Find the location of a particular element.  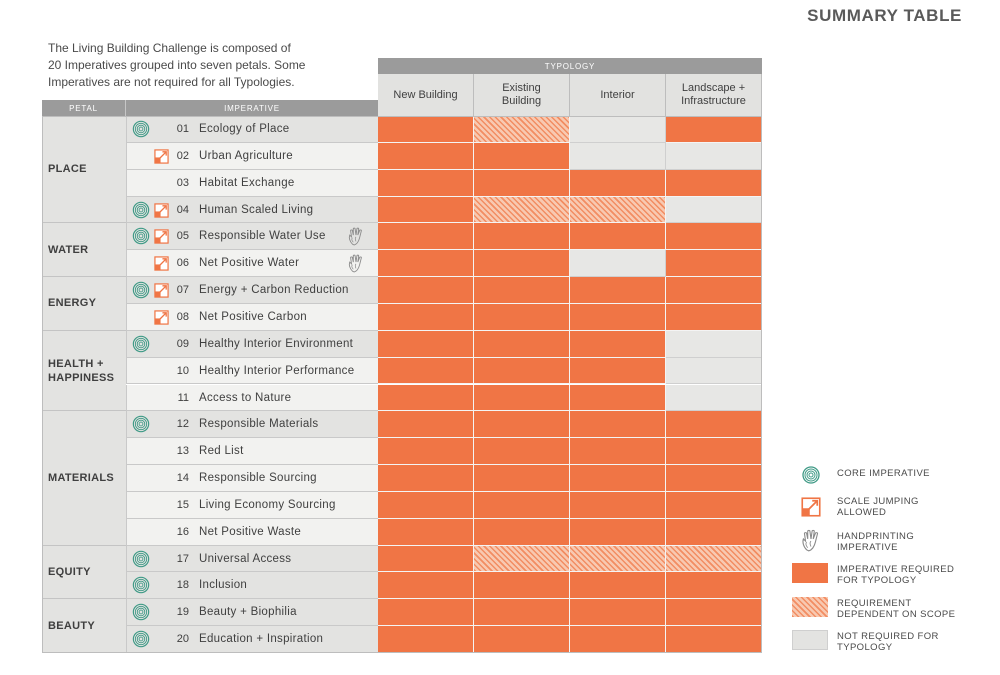

legend-label: FOR TYPOLOGY is located at coordinates (877, 580).